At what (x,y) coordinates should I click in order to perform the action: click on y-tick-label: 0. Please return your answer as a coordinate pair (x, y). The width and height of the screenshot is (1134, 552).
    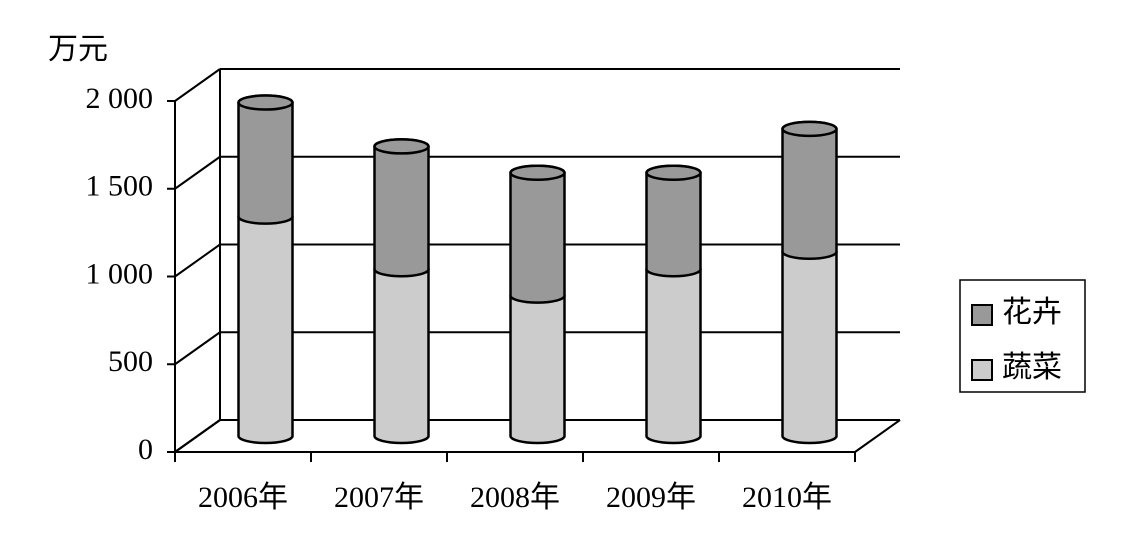
    Looking at the image, I should click on (145, 449).